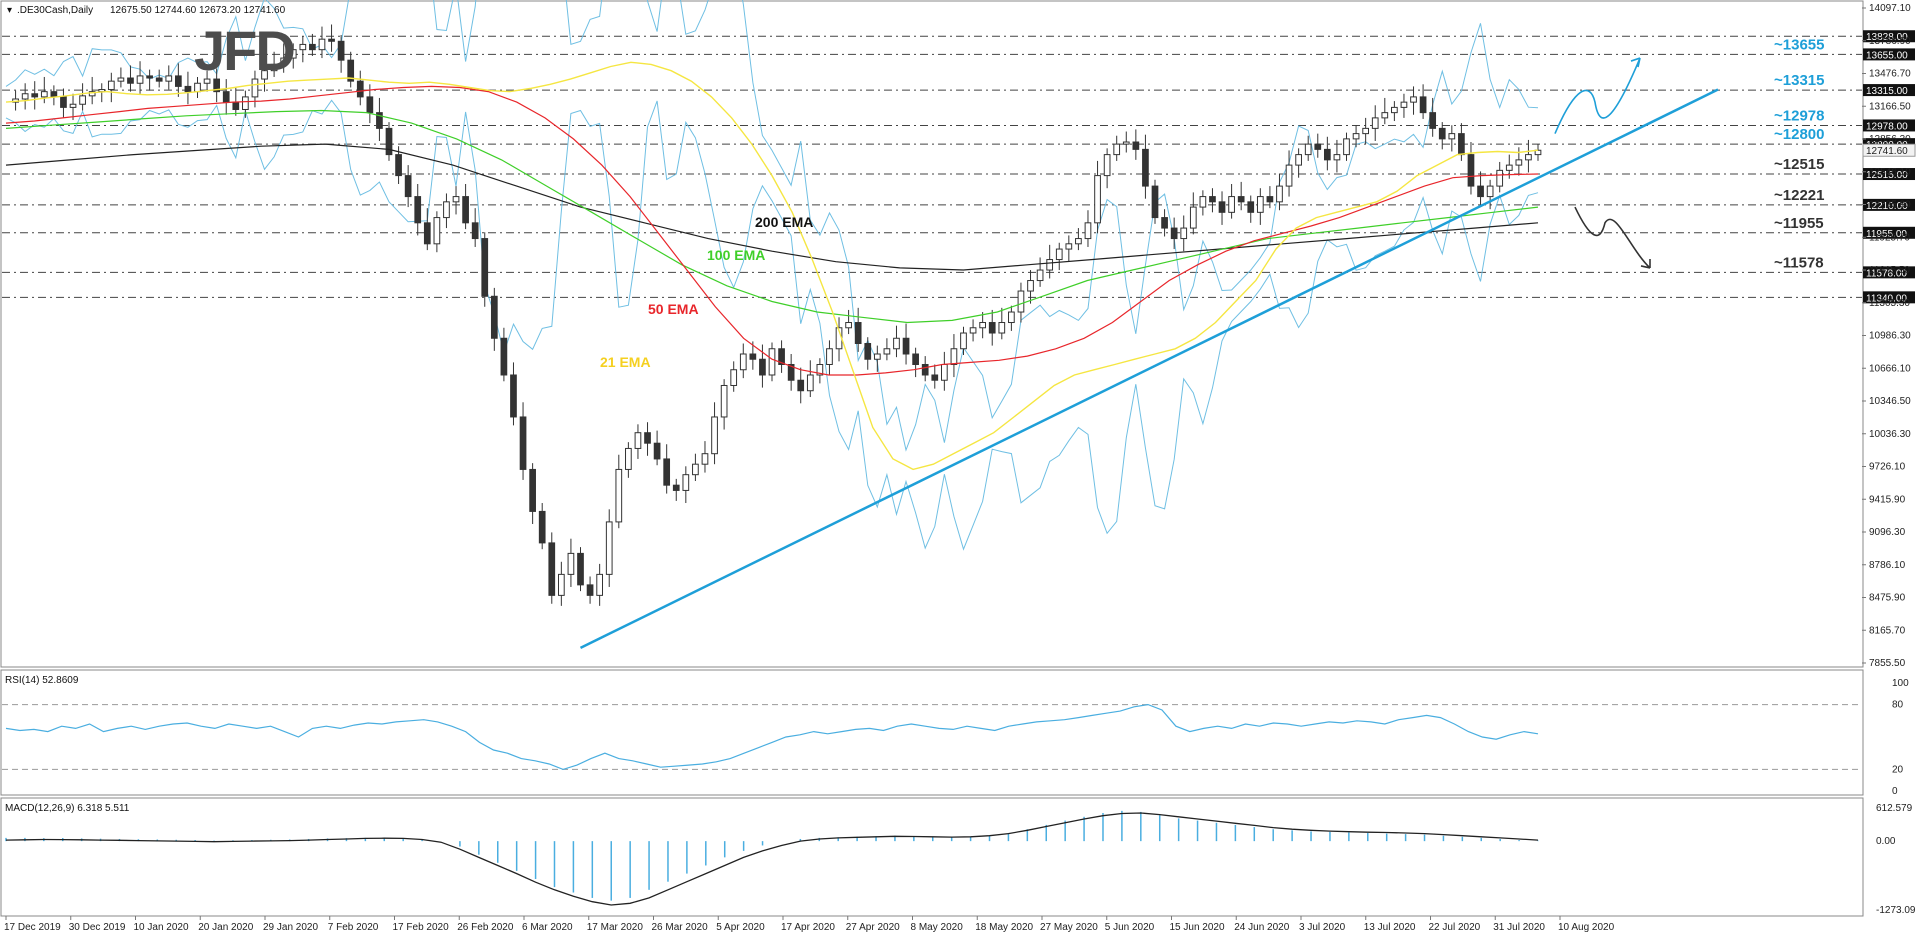 The height and width of the screenshot is (941, 1916). What do you see at coordinates (1890, 401) in the screenshot?
I see `price-tick-label: 10346.50` at bounding box center [1890, 401].